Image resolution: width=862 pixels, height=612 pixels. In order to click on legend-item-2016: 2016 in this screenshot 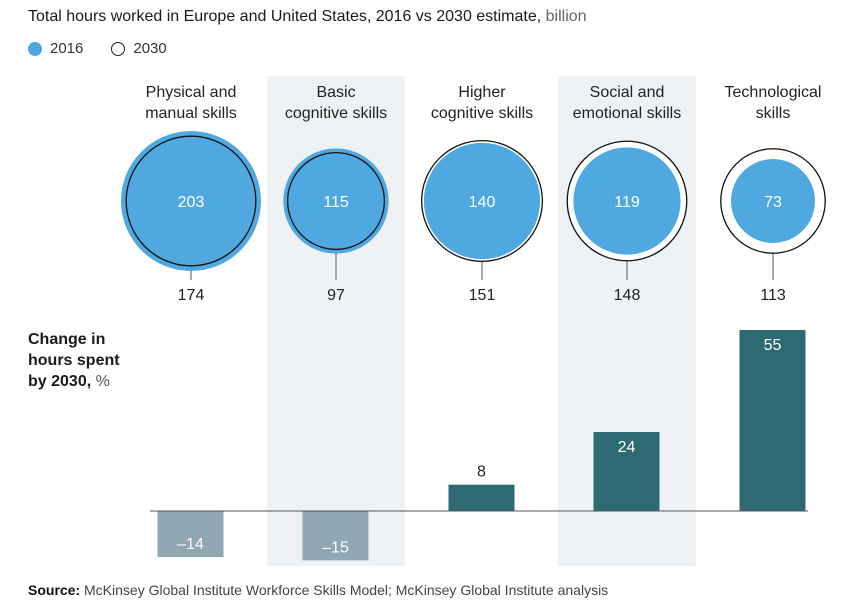, I will do `click(55, 48)`.